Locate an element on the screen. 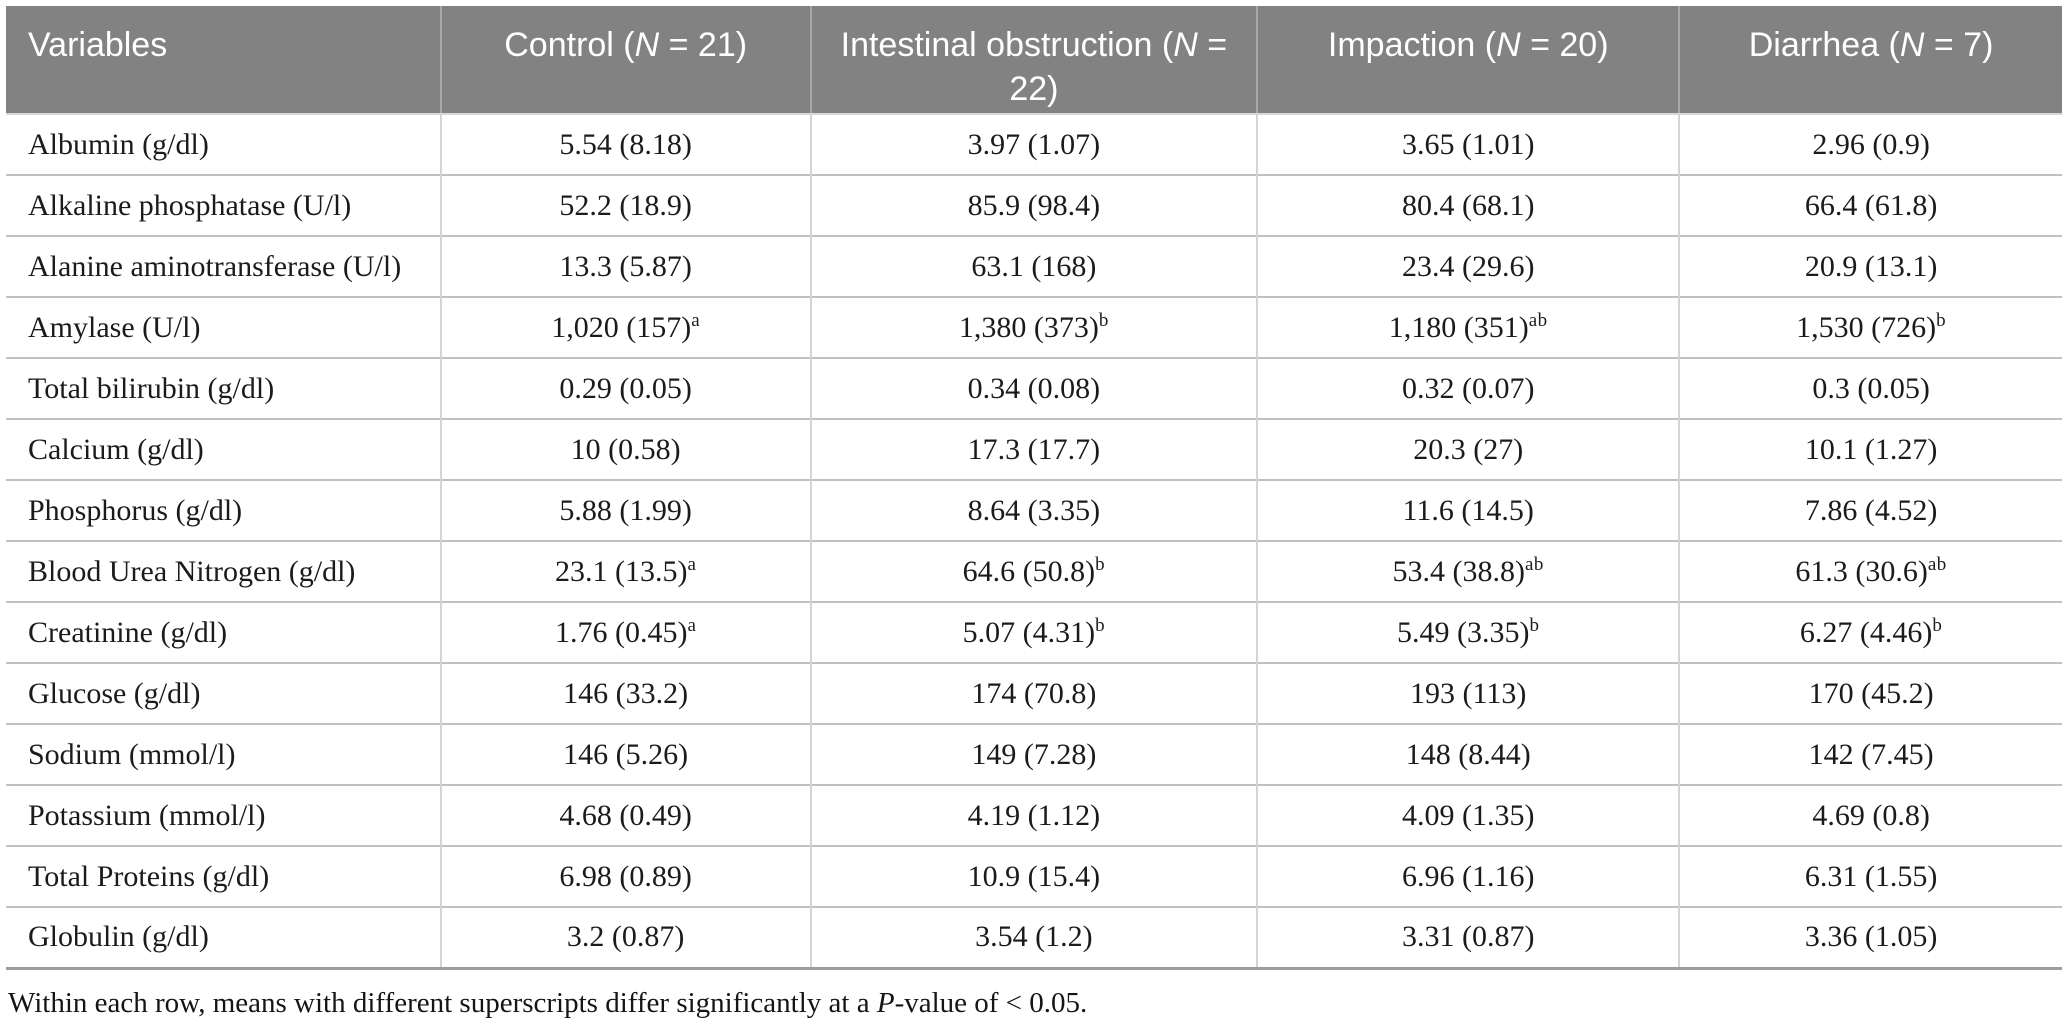 The width and height of the screenshot is (2068, 1026). value-cell: 63.1 (168) is located at coordinates (1033, 266).